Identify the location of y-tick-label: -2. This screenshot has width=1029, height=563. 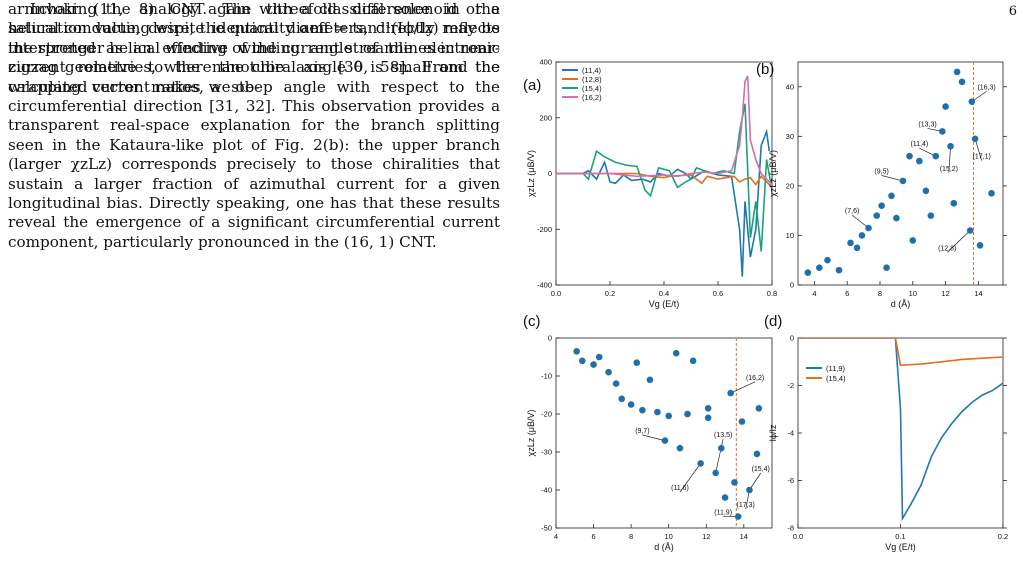
(790, 385).